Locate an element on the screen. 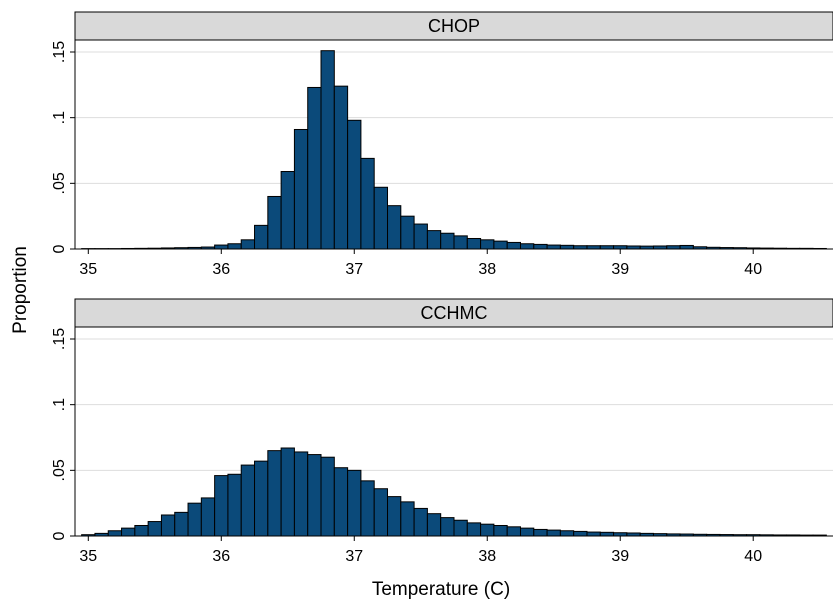 Image resolution: width=833 pixels, height=601 pixels. panel-title: CCHMC is located at coordinates (454, 313).